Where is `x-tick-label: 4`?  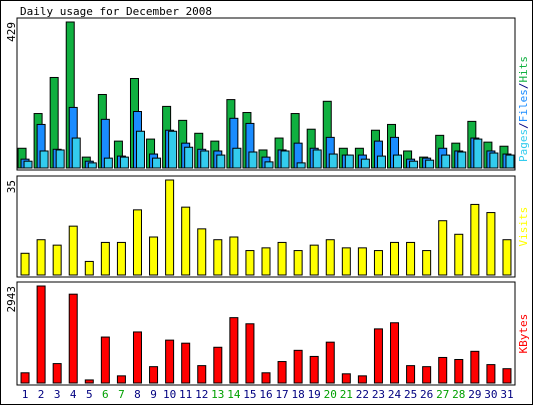
x-tick-label: 4 is located at coordinates (73, 394).